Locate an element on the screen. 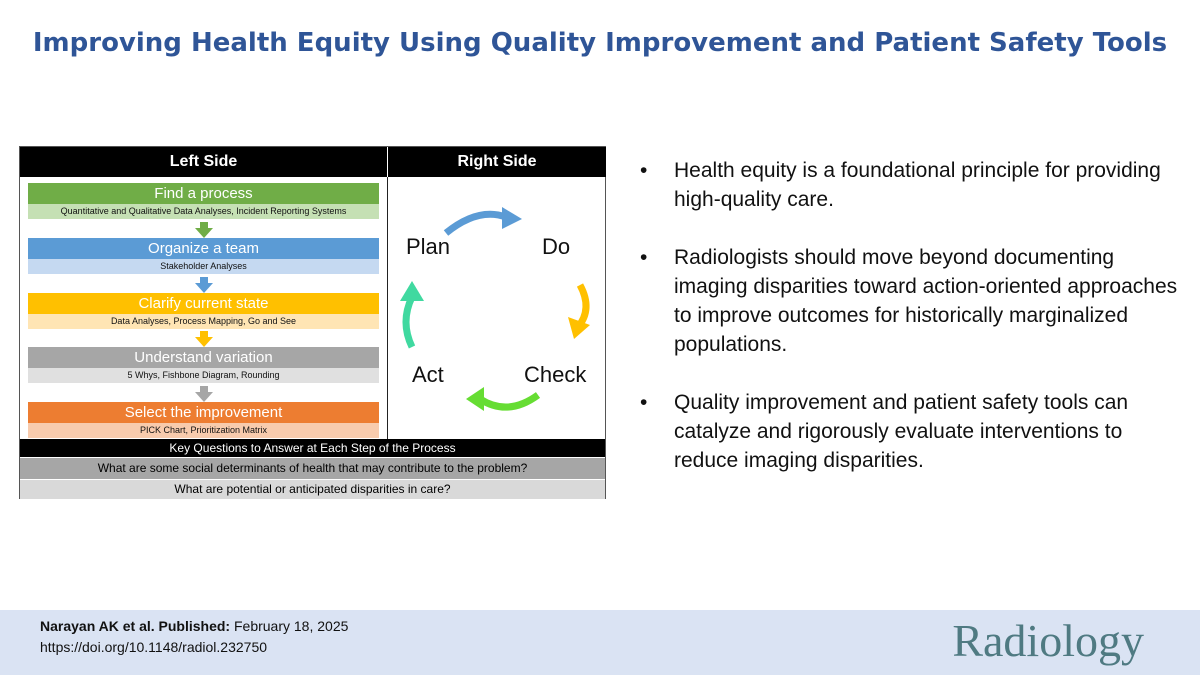  arrow-act-to-plan-icon is located at coordinates (412, 315).